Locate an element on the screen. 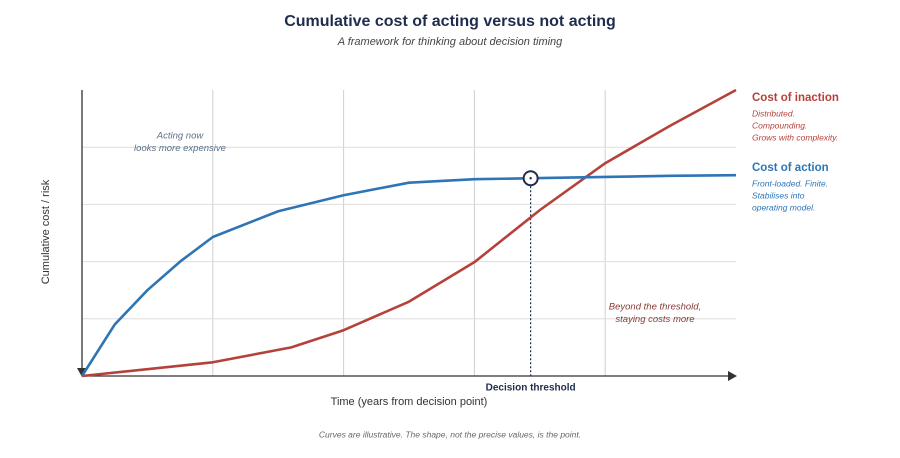  threshold-label: Decision threshold is located at coordinates (531, 388).